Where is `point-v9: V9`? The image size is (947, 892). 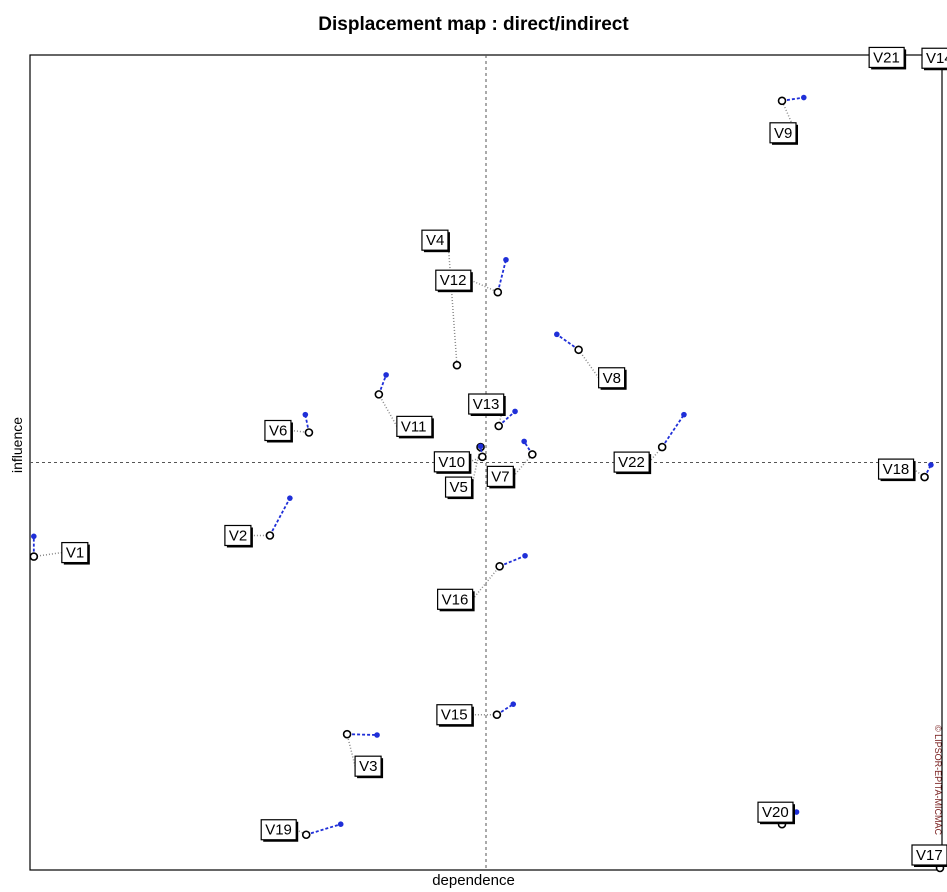
point-v9: V9 is located at coordinates (788, 119).